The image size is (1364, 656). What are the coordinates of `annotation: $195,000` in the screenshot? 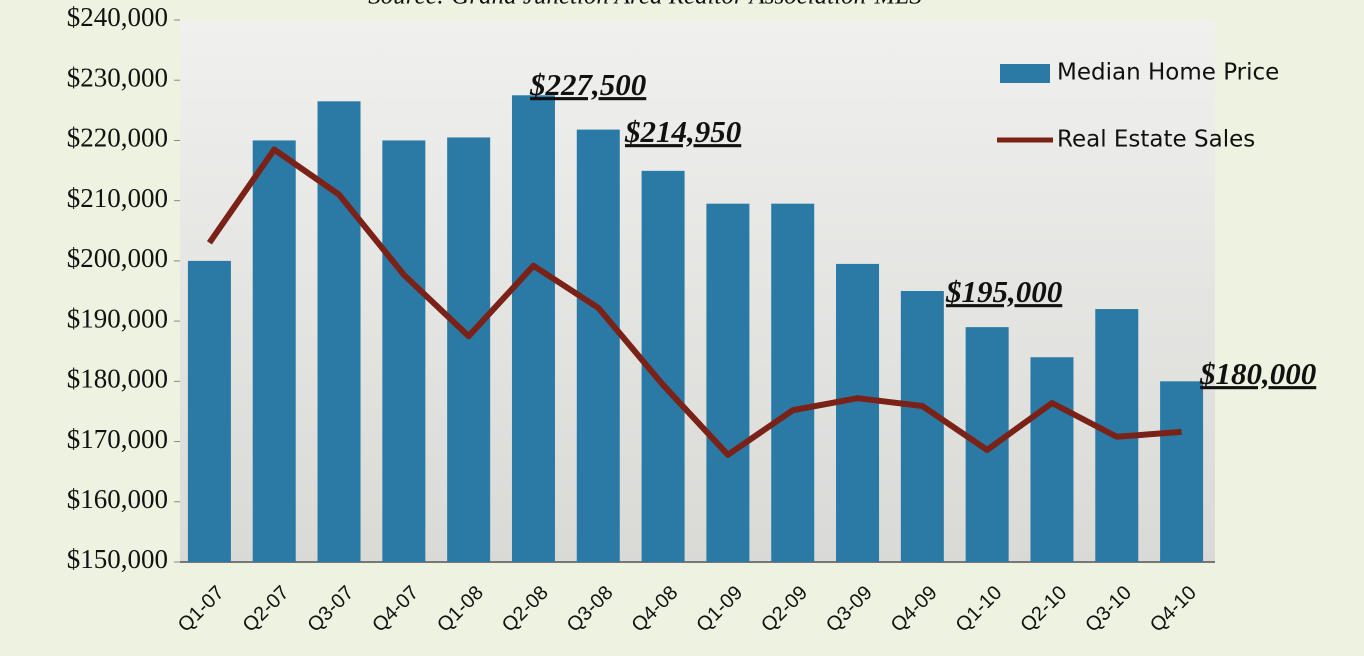 It's located at (1003, 291).